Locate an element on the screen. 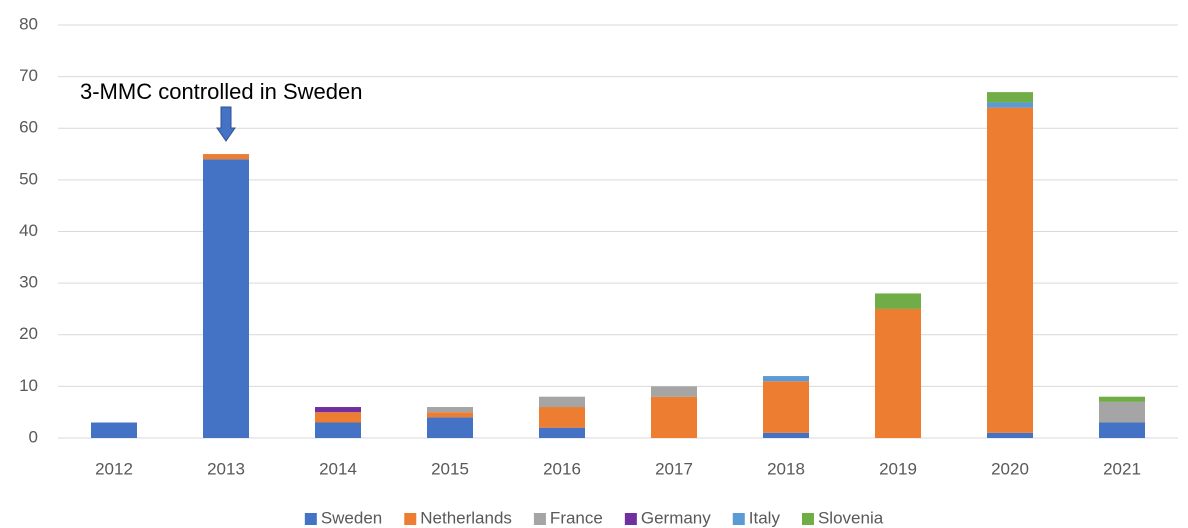  x-tick-label: 2016 is located at coordinates (562, 468).